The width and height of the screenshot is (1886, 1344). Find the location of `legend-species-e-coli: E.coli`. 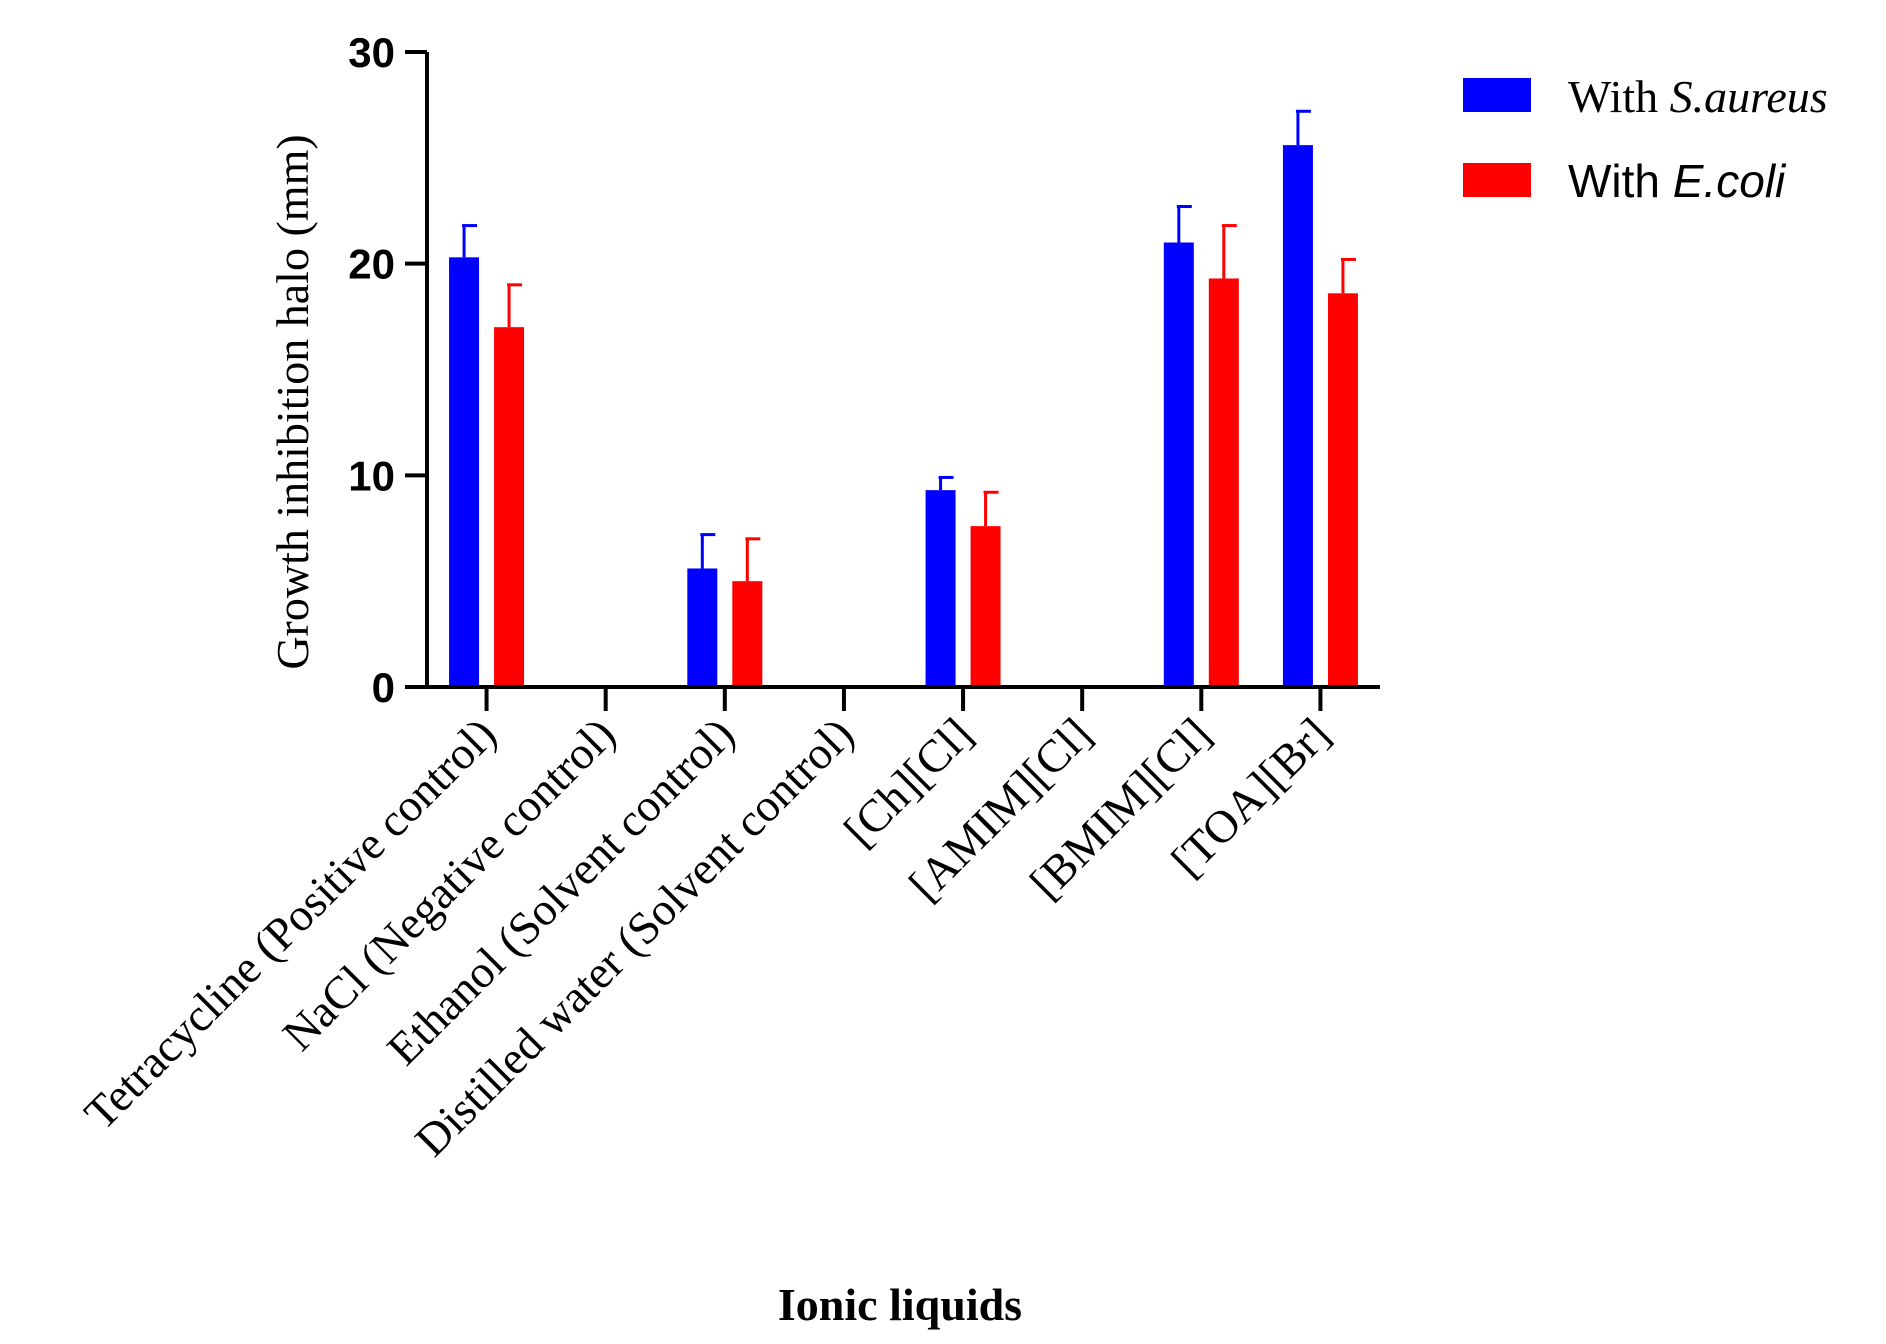

legend-species-e-coli: E.coli is located at coordinates (1730, 181).